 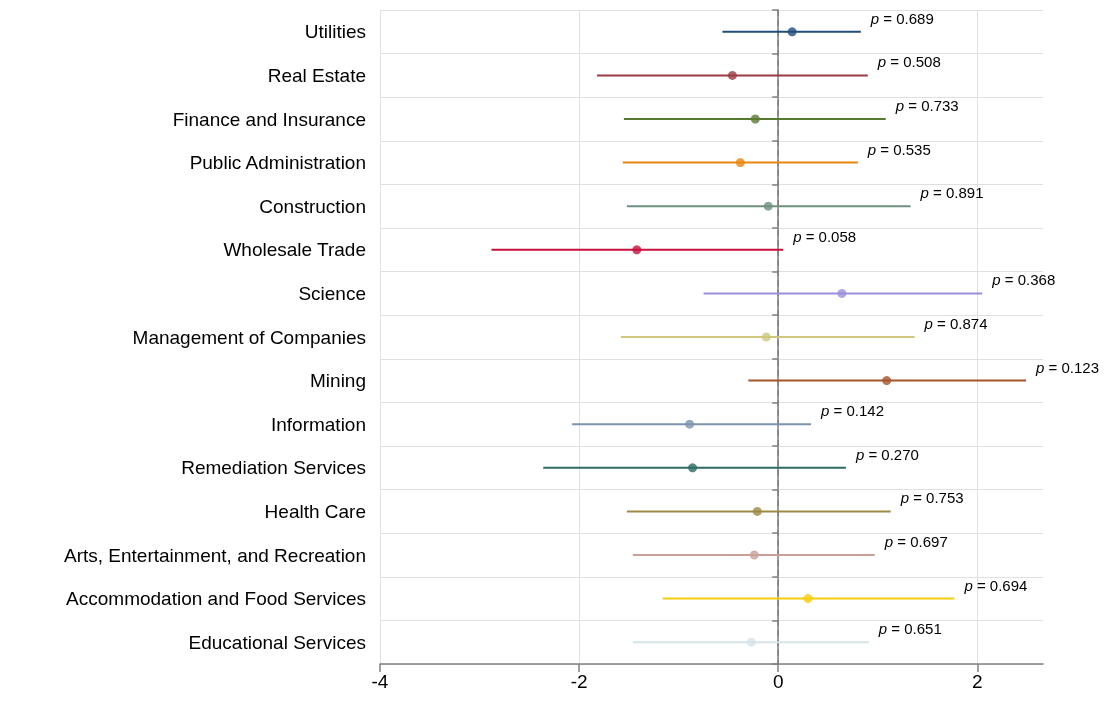 What do you see at coordinates (824, 236) in the screenshot?
I see `annotation: p = 0.058` at bounding box center [824, 236].